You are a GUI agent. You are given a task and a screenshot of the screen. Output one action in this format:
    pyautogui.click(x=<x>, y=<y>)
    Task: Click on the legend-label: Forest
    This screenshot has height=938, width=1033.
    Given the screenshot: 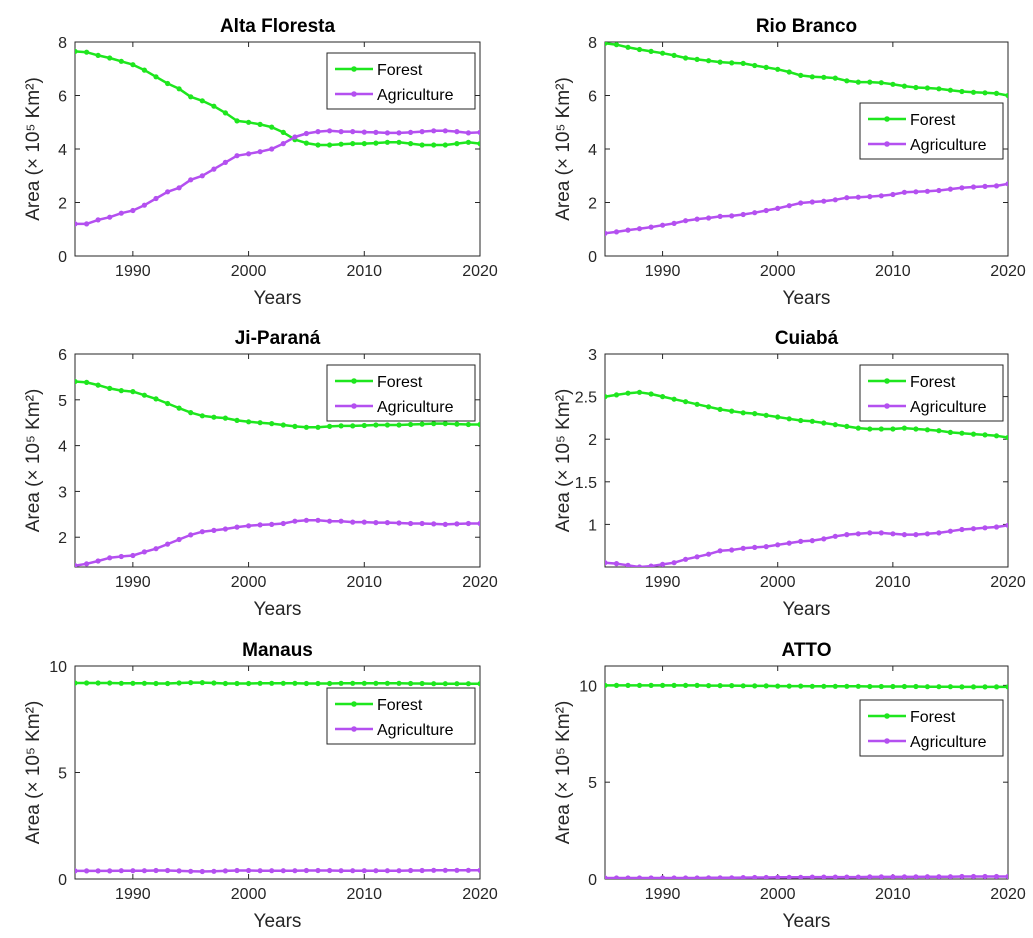 What is the action you would take?
    pyautogui.click(x=933, y=382)
    